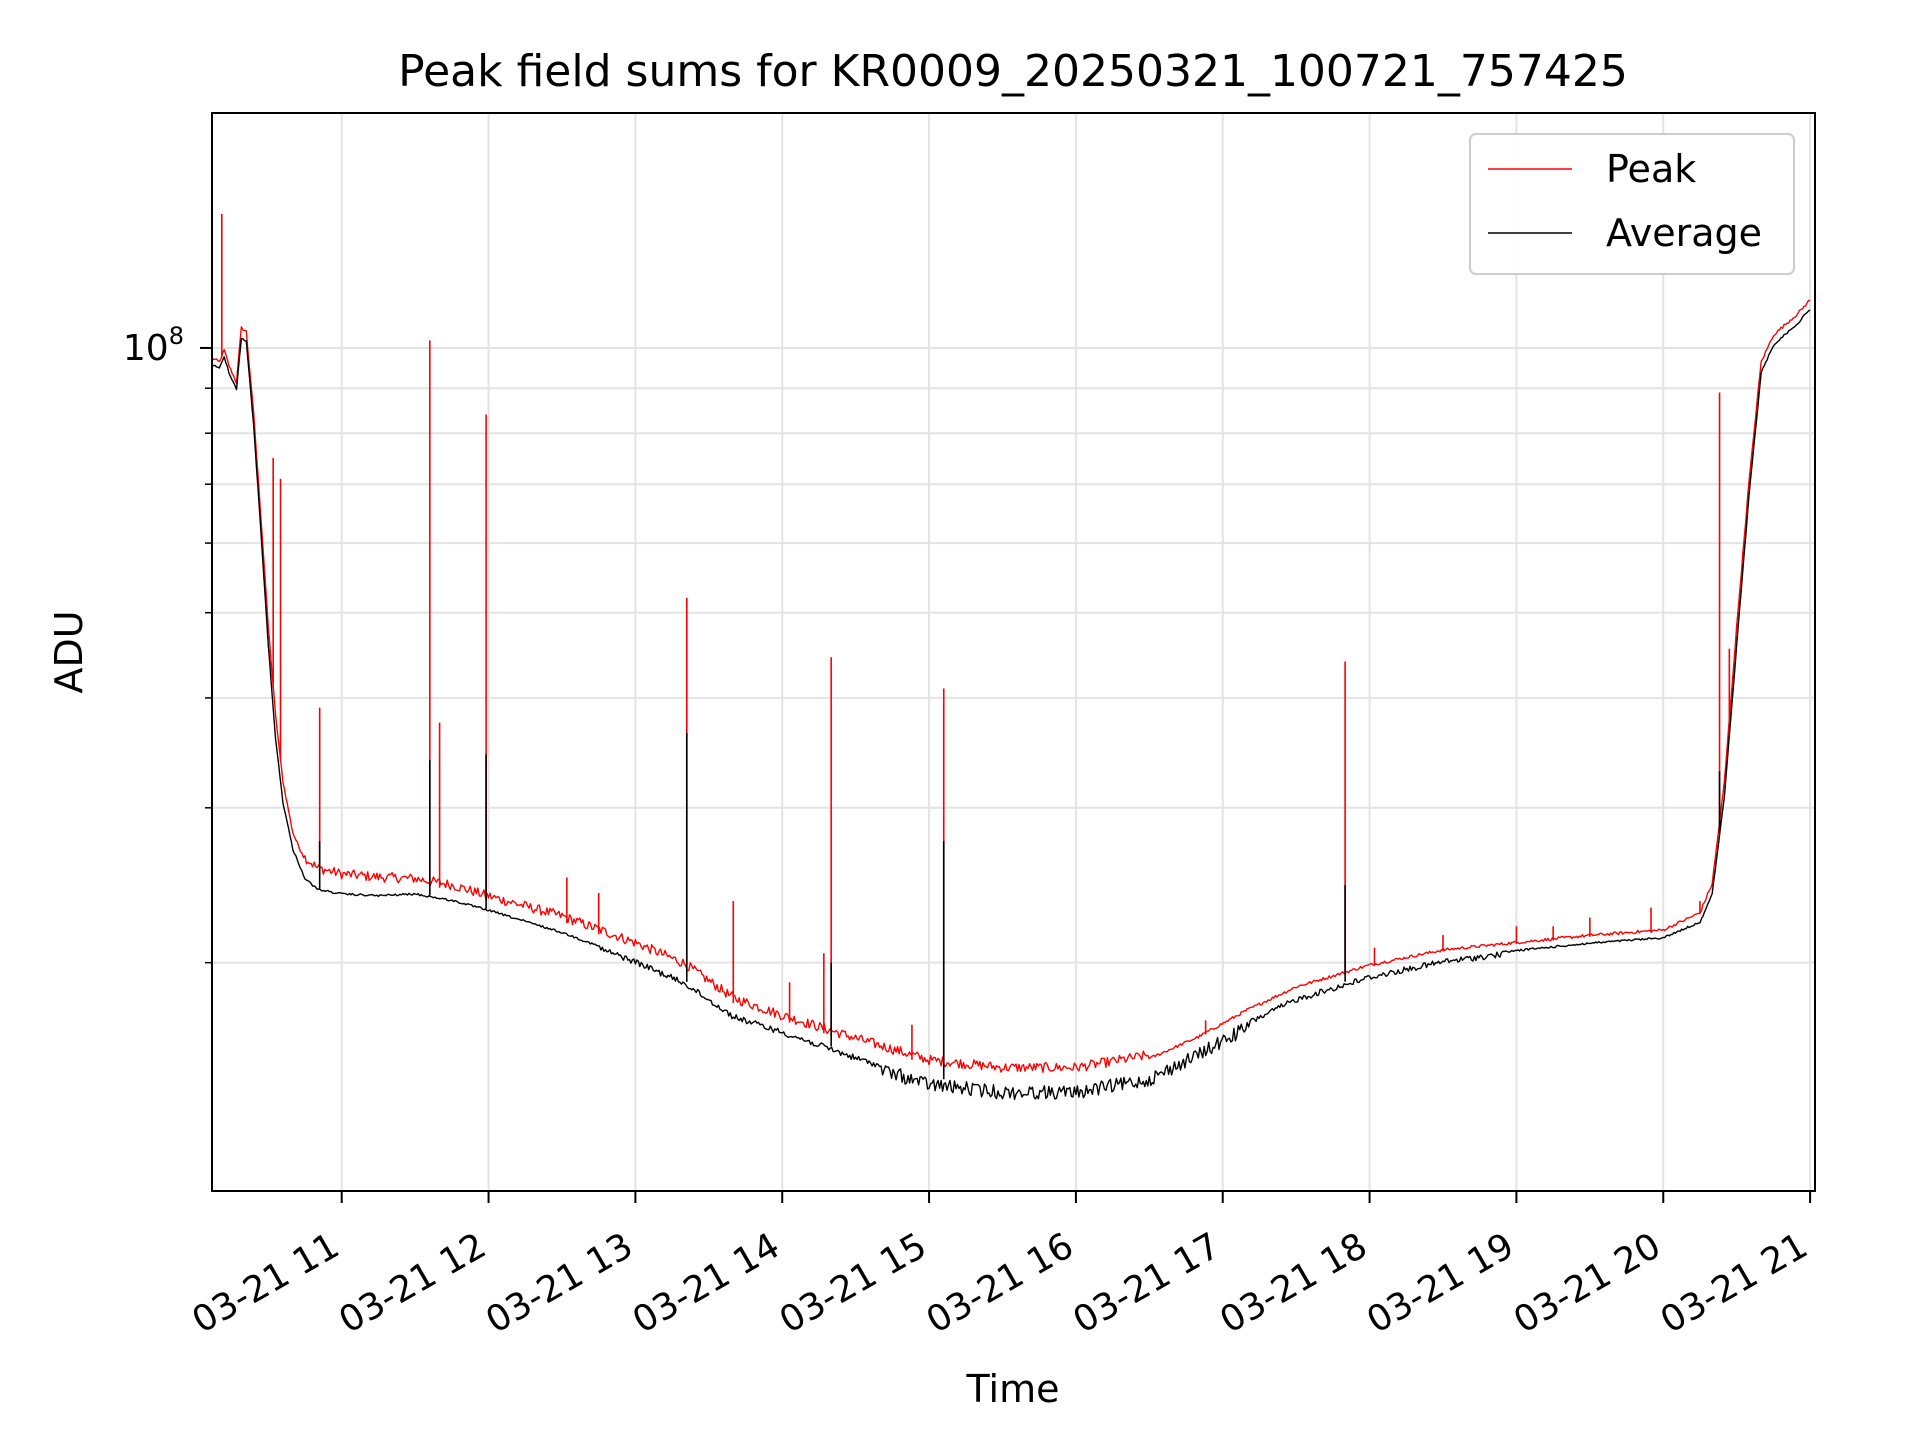 This screenshot has width=1920, height=1440. Describe the element at coordinates (69, 651) in the screenshot. I see `y-axis-label: ADU` at that location.